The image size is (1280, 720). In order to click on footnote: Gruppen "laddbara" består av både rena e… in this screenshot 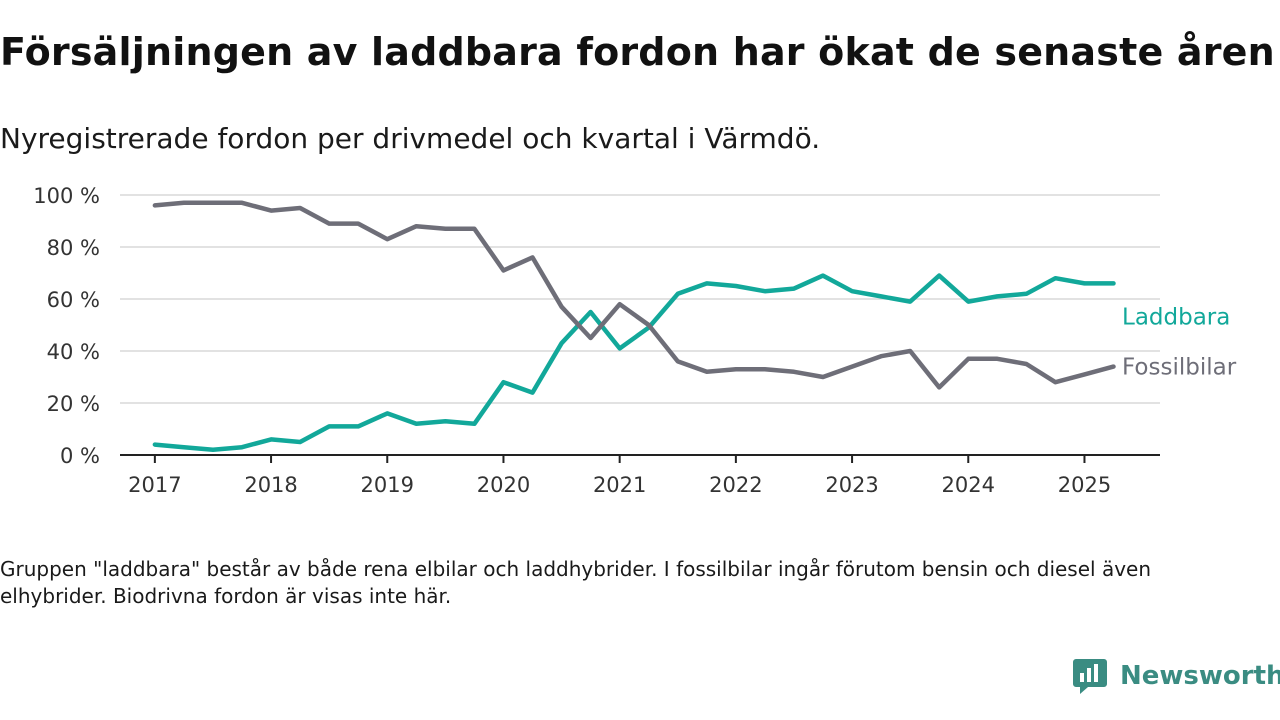, I will do `click(576, 582)`.